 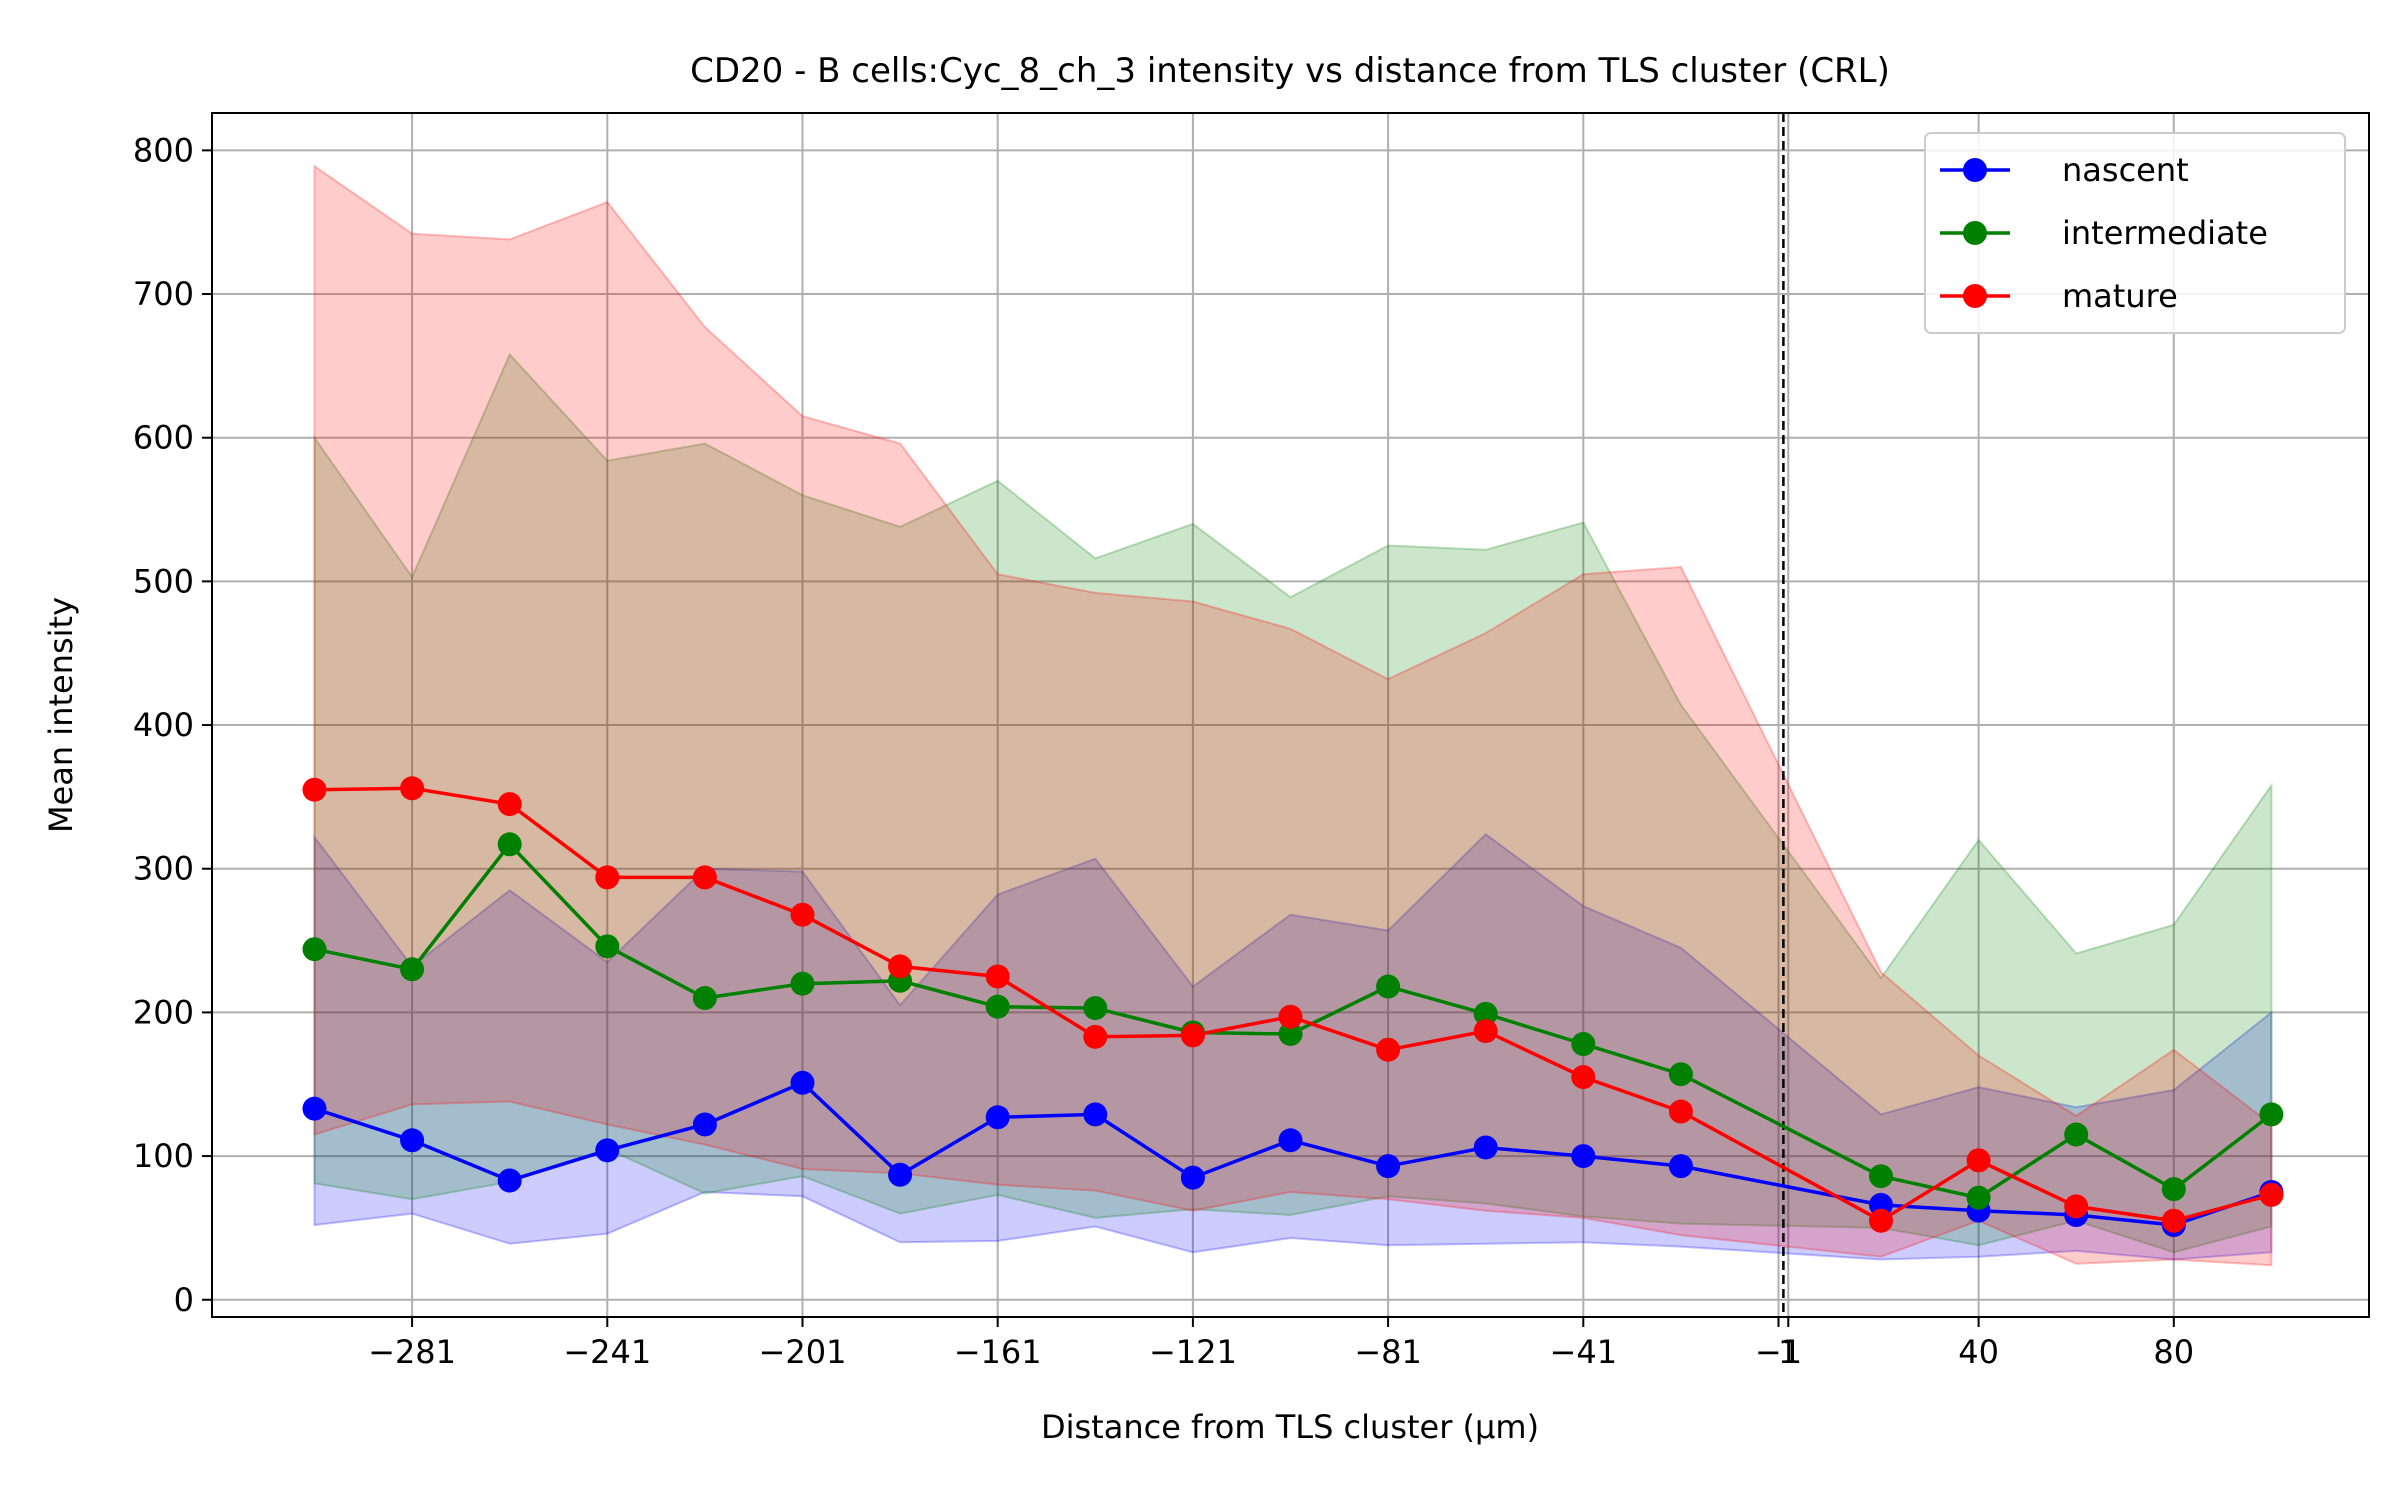 What do you see at coordinates (607, 1352) in the screenshot?
I see `x-tick-label: −241` at bounding box center [607, 1352].